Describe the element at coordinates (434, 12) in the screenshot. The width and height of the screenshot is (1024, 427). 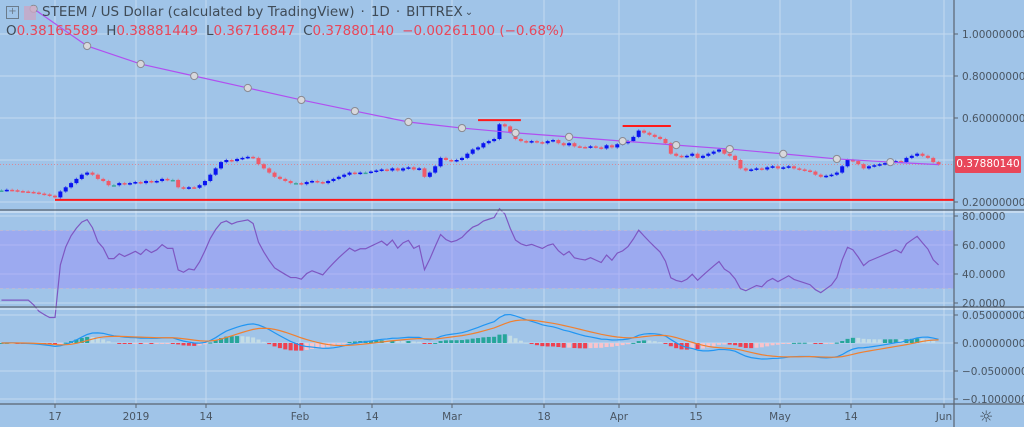
I see `exchange-label: BITTREX` at that location.